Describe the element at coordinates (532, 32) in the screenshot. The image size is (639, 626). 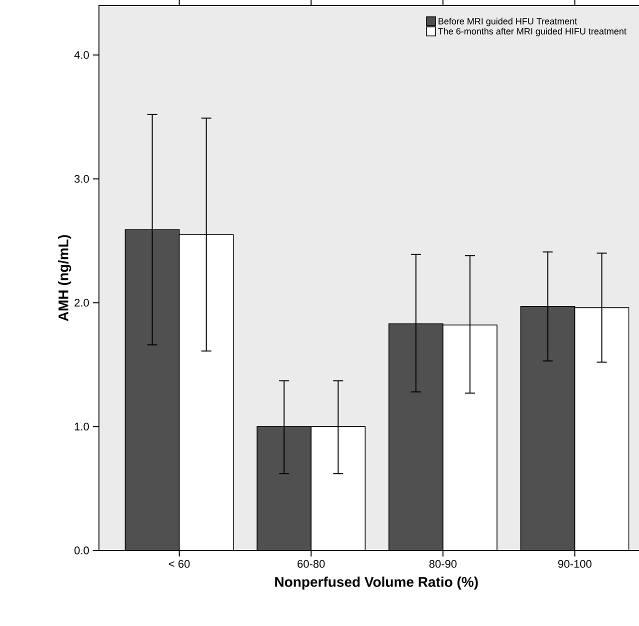
I see `legend-label: The 6-months after MRI guided HIFU treatment` at that location.